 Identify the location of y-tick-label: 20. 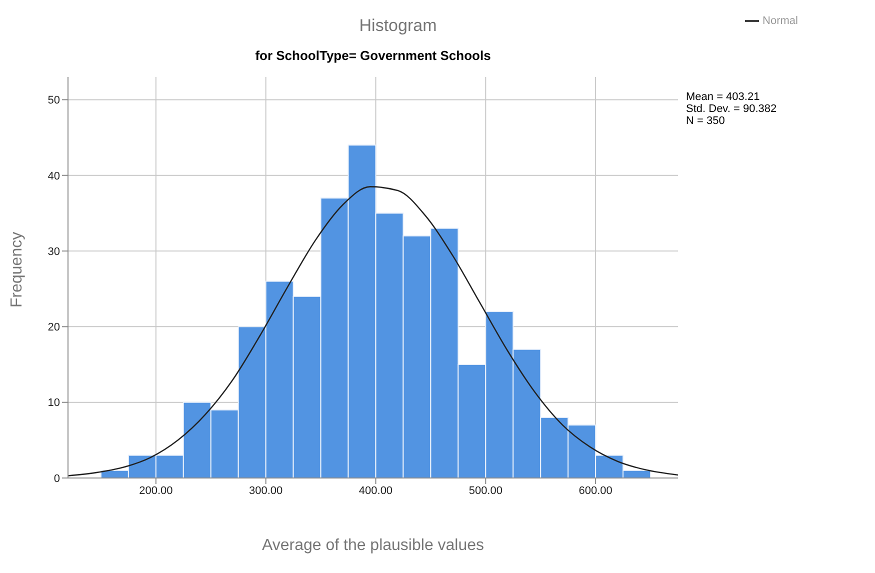
(54, 328).